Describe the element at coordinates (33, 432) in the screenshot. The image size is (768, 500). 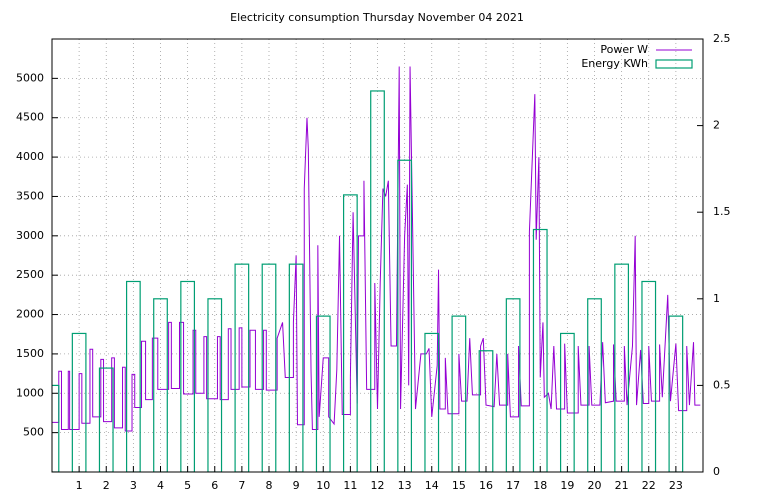
I see `y-tick-label: 500` at that location.